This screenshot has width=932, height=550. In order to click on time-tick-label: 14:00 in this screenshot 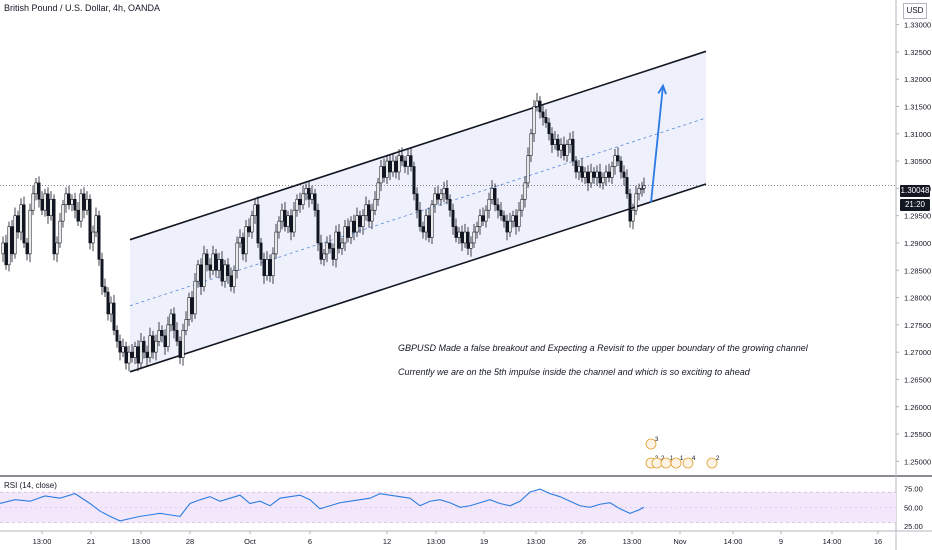, I will do `click(733, 541)`.